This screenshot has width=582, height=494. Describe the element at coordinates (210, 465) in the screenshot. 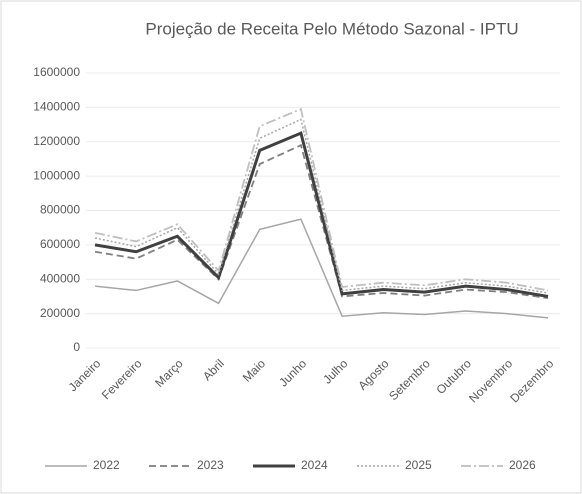

I see `legend-label: 2023` at that location.